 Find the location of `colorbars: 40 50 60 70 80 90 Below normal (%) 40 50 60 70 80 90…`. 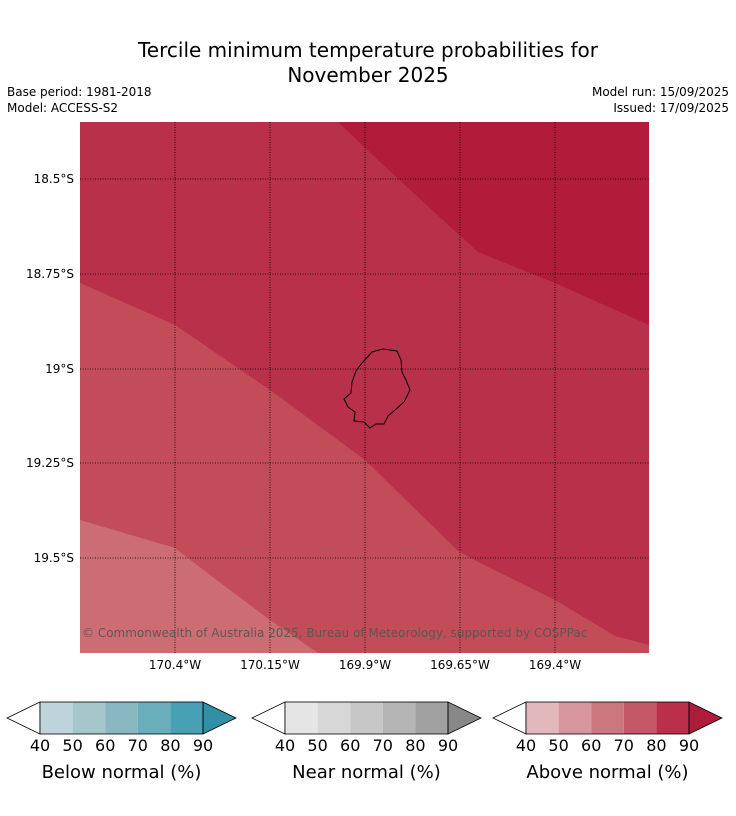

colorbars: 40 50 60 70 80 90 Below normal (%) 40 50 60 70 80 90… is located at coordinates (364, 742).